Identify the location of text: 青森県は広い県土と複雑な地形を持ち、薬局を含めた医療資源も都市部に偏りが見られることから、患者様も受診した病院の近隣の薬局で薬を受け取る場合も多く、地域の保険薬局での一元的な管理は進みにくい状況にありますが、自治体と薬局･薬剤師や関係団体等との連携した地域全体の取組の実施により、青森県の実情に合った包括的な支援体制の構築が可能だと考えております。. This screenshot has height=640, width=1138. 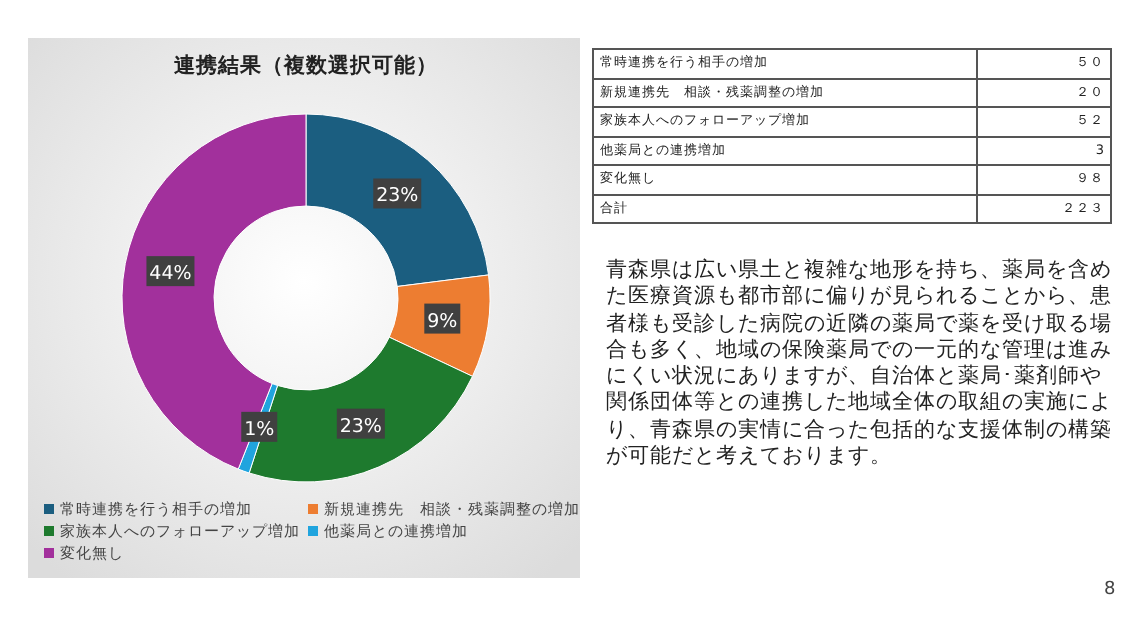
(860, 362).